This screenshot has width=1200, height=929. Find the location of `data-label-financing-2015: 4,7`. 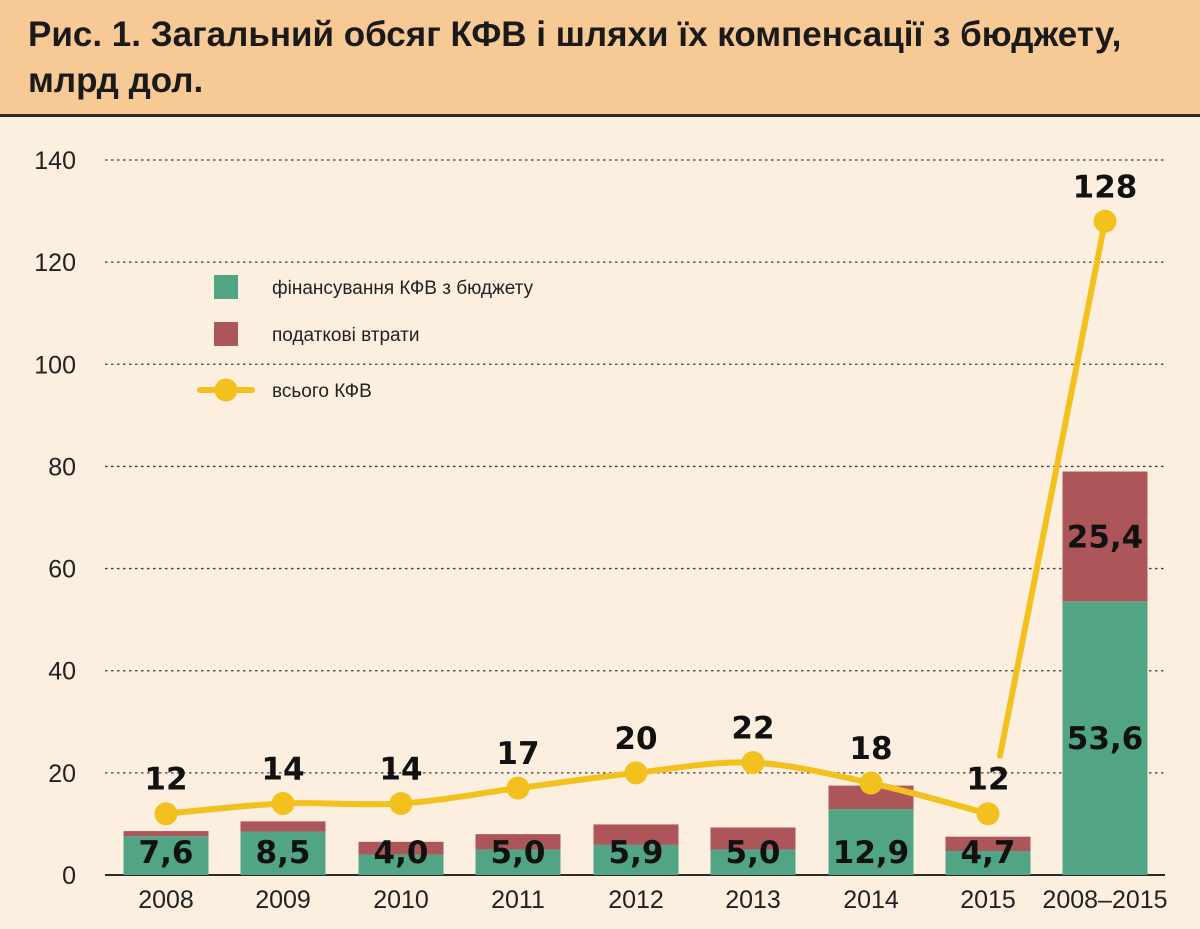

data-label-financing-2015: 4,7 is located at coordinates (988, 853).